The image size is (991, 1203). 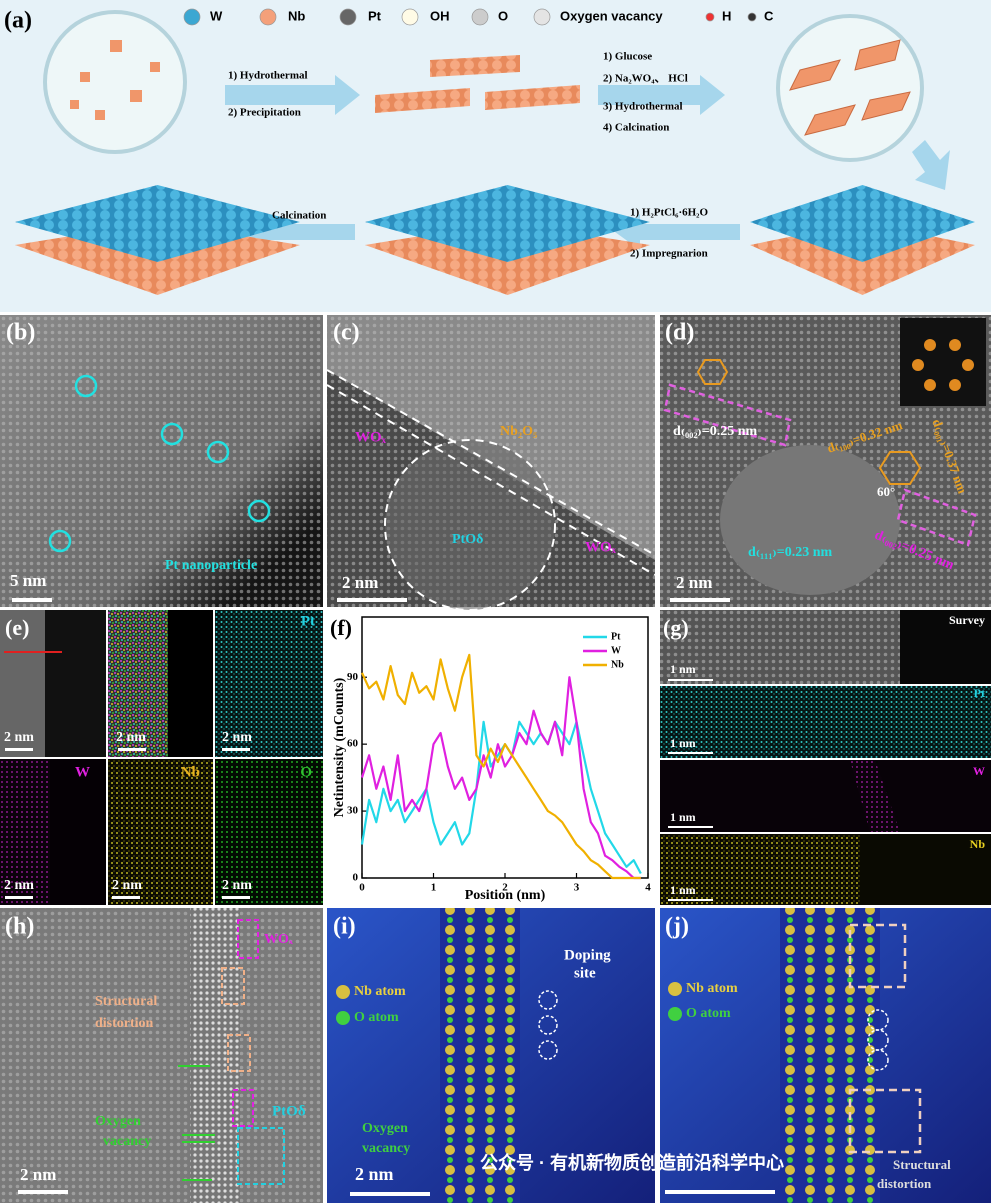 I want to click on x-tick-label: 2, so click(x=505, y=888).